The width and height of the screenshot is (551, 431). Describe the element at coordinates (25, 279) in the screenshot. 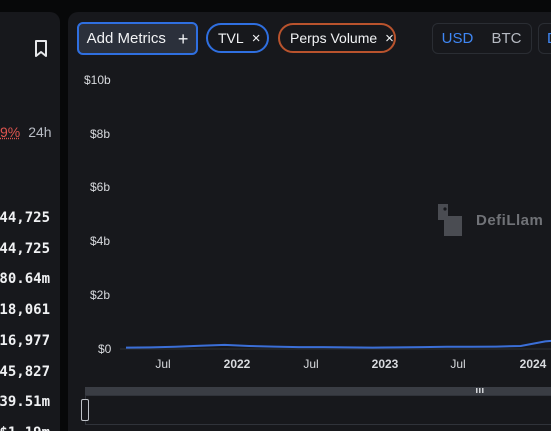

I see `stat-value: 80.64m` at that location.